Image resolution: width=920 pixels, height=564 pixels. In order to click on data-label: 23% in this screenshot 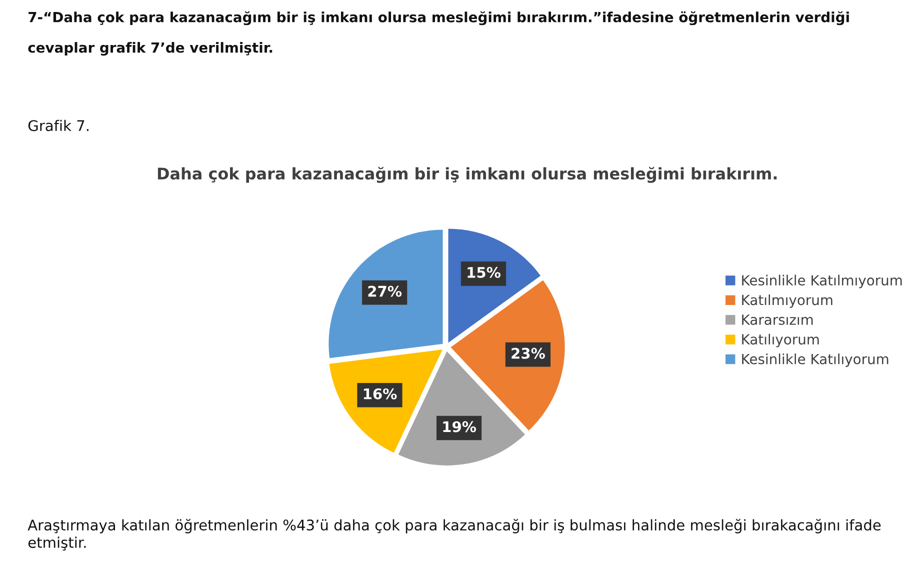, I will do `click(528, 353)`.